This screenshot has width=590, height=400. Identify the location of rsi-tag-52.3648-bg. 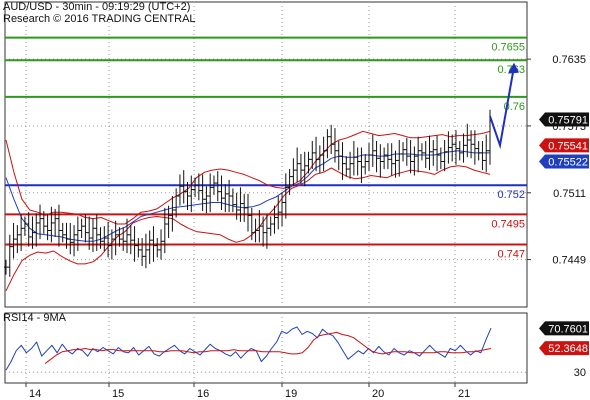
(567, 348).